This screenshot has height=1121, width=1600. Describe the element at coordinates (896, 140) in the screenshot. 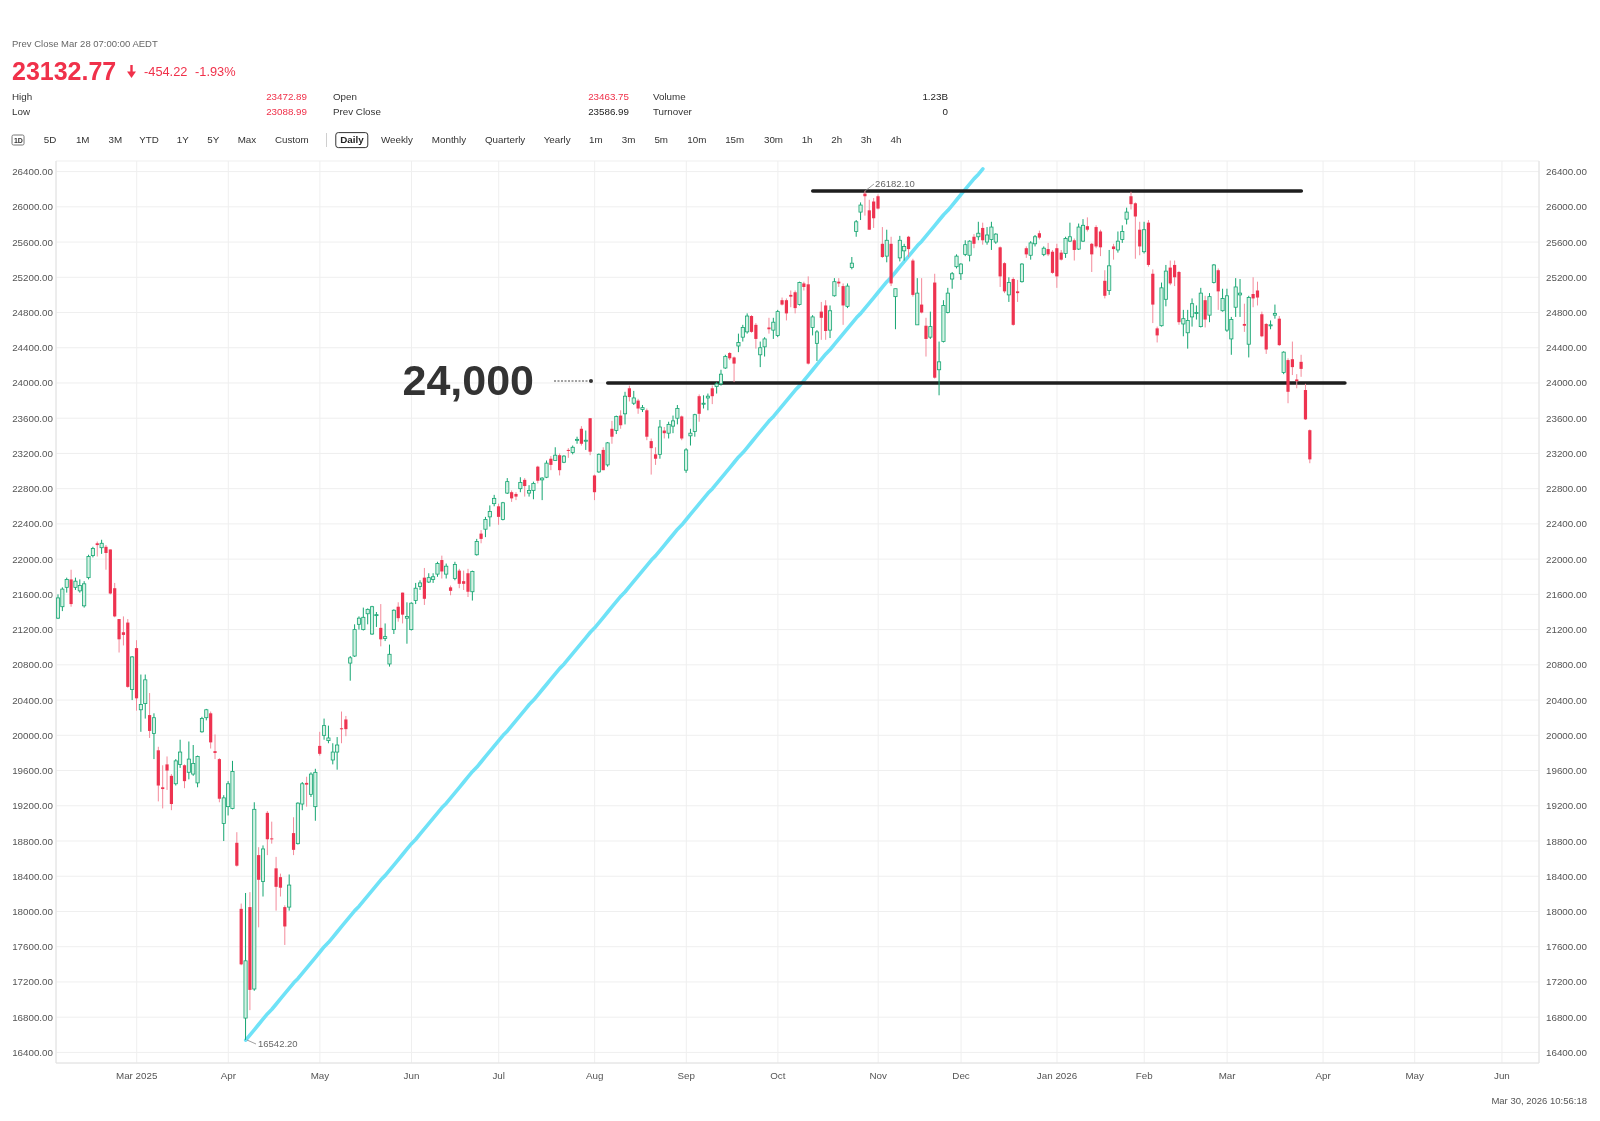

I see `text: 4h` at that location.